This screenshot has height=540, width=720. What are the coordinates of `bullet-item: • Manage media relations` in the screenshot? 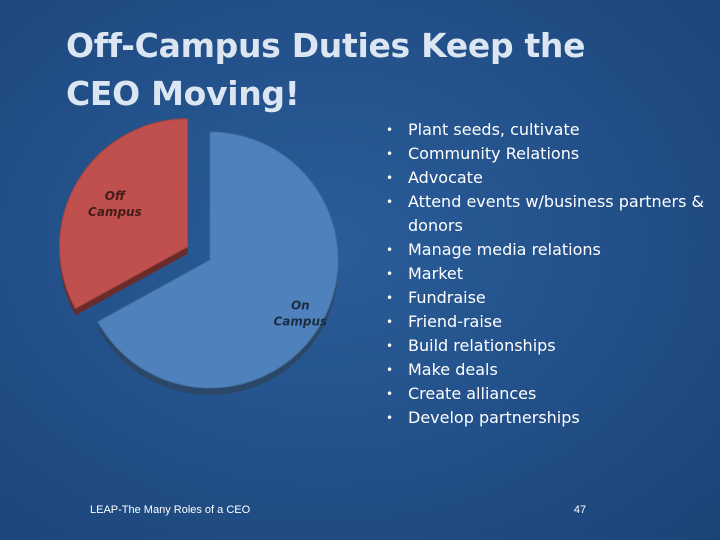 It's located at (549, 250).